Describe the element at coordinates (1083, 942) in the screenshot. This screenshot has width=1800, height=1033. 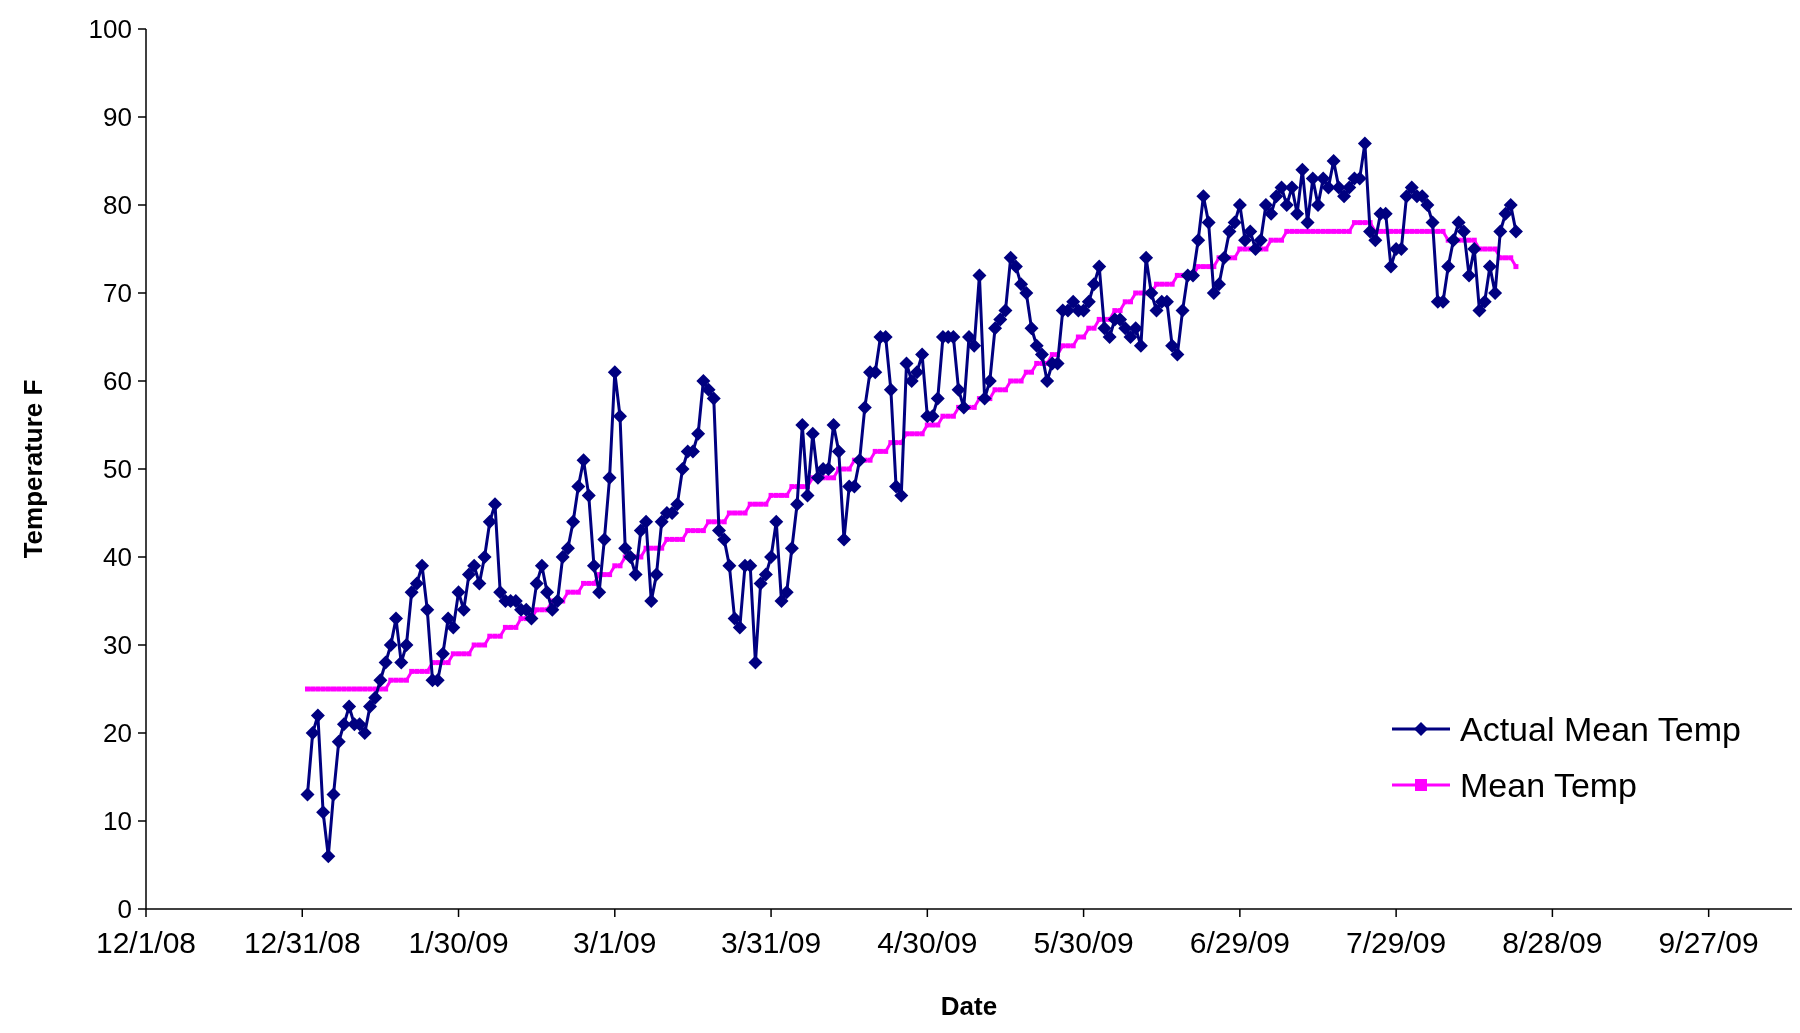
I see `x-tick-label: 5/30/09` at that location.